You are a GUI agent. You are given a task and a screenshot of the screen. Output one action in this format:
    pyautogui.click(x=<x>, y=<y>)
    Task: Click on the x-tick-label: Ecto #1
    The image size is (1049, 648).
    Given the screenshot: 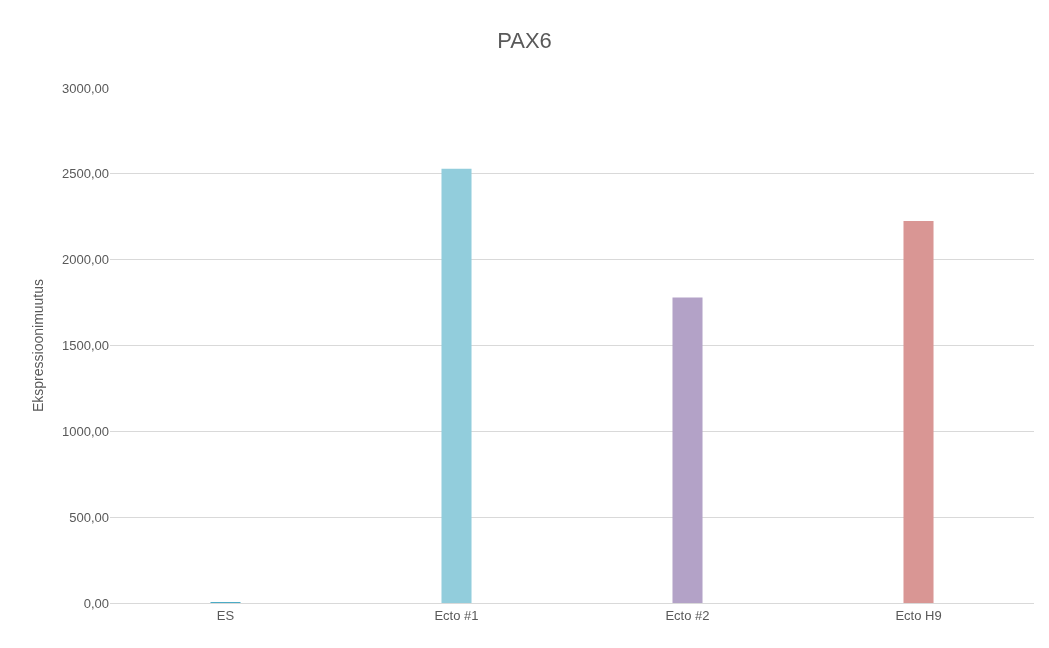 What is the action you would take?
    pyautogui.click(x=456, y=615)
    